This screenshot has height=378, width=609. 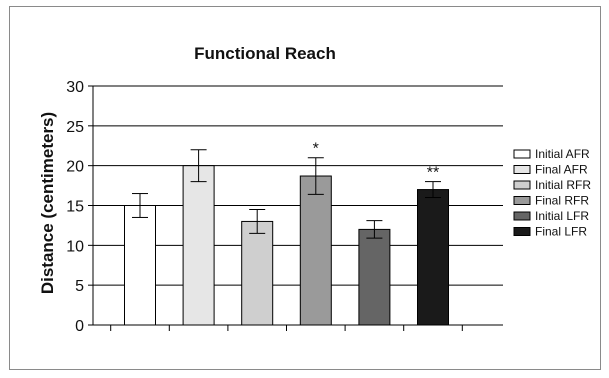 I want to click on y-tick-label: 5, so click(x=79, y=286).